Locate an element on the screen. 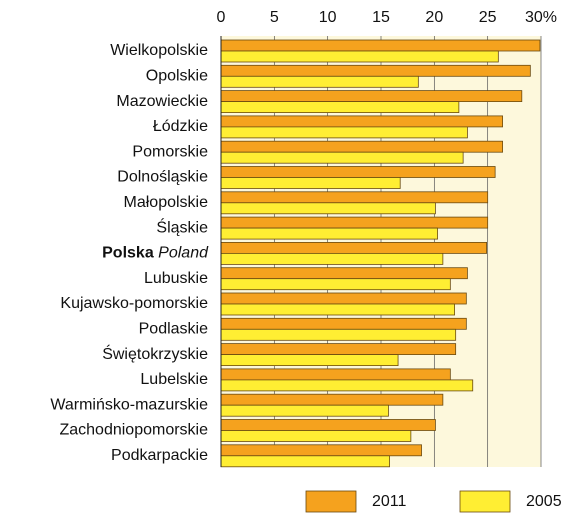 Image resolution: width=573 pixels, height=514 pixels. category-translation: Poland is located at coordinates (183, 253).